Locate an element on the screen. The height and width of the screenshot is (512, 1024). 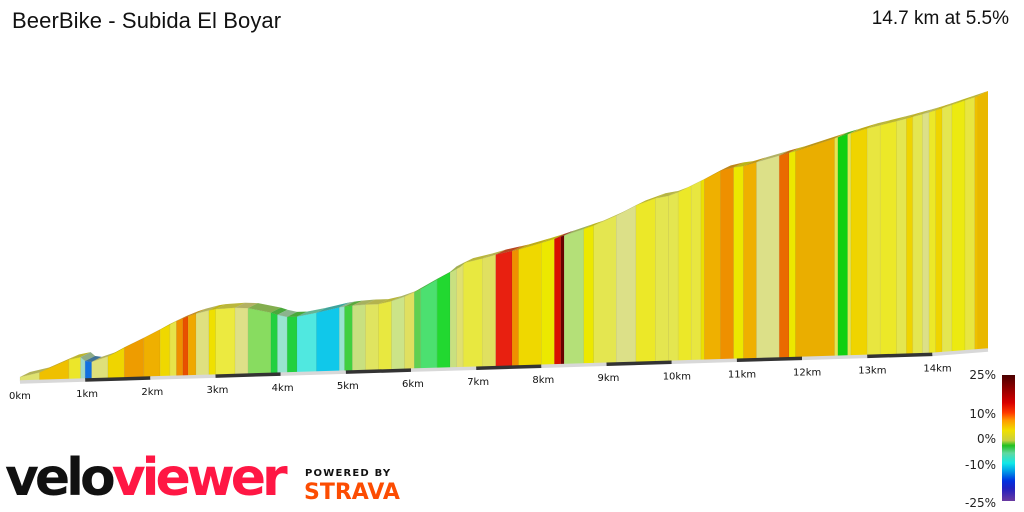
gradient-color-scale is located at coordinates (1008, 438).